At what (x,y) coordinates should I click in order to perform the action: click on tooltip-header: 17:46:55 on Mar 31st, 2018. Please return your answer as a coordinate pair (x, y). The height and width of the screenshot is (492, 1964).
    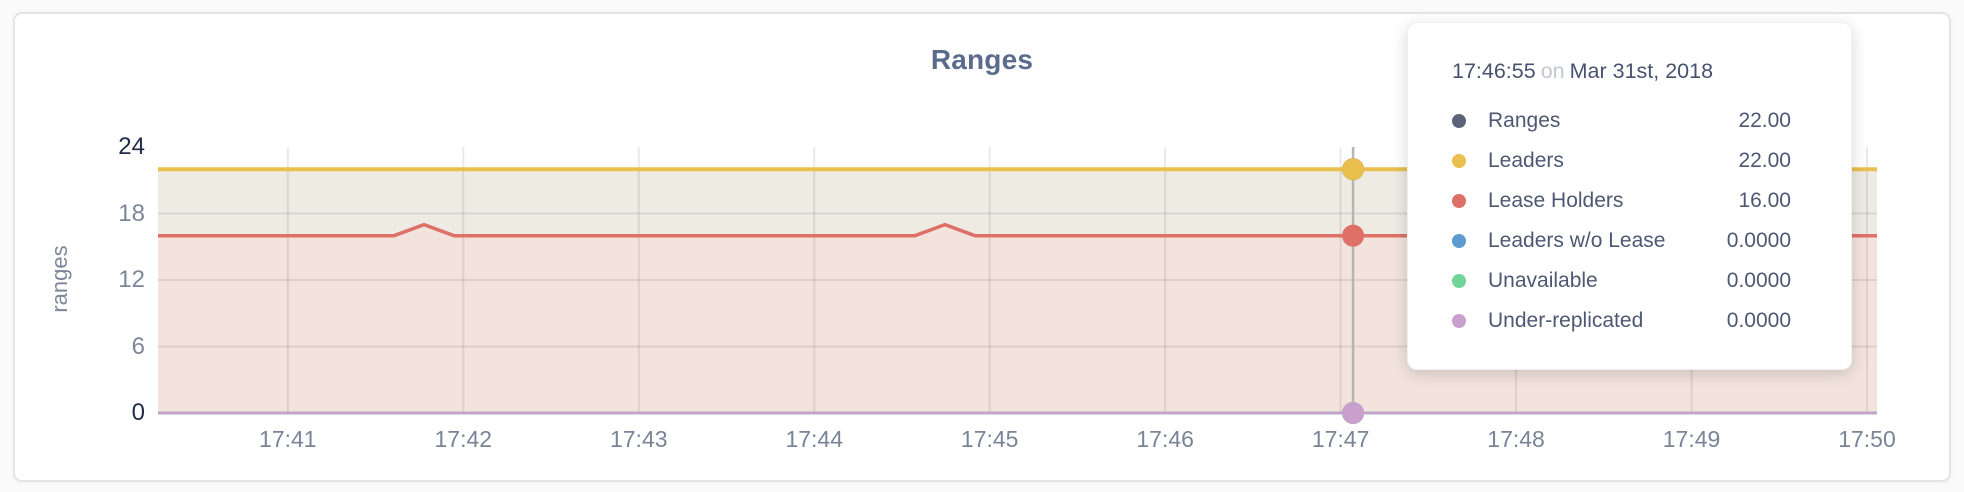
    Looking at the image, I should click on (1621, 76).